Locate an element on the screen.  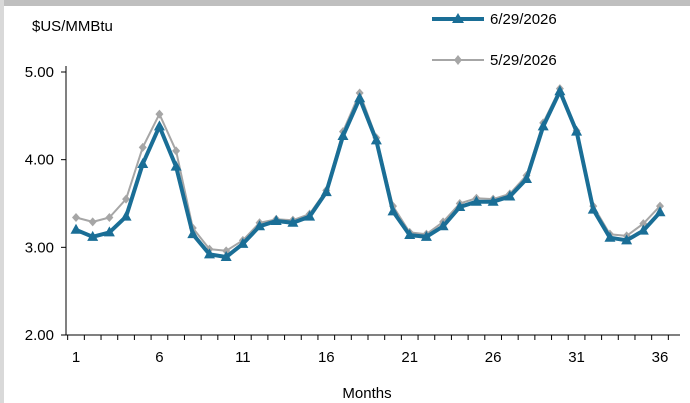
y-tick-label: 3.00 is located at coordinates (39, 247).